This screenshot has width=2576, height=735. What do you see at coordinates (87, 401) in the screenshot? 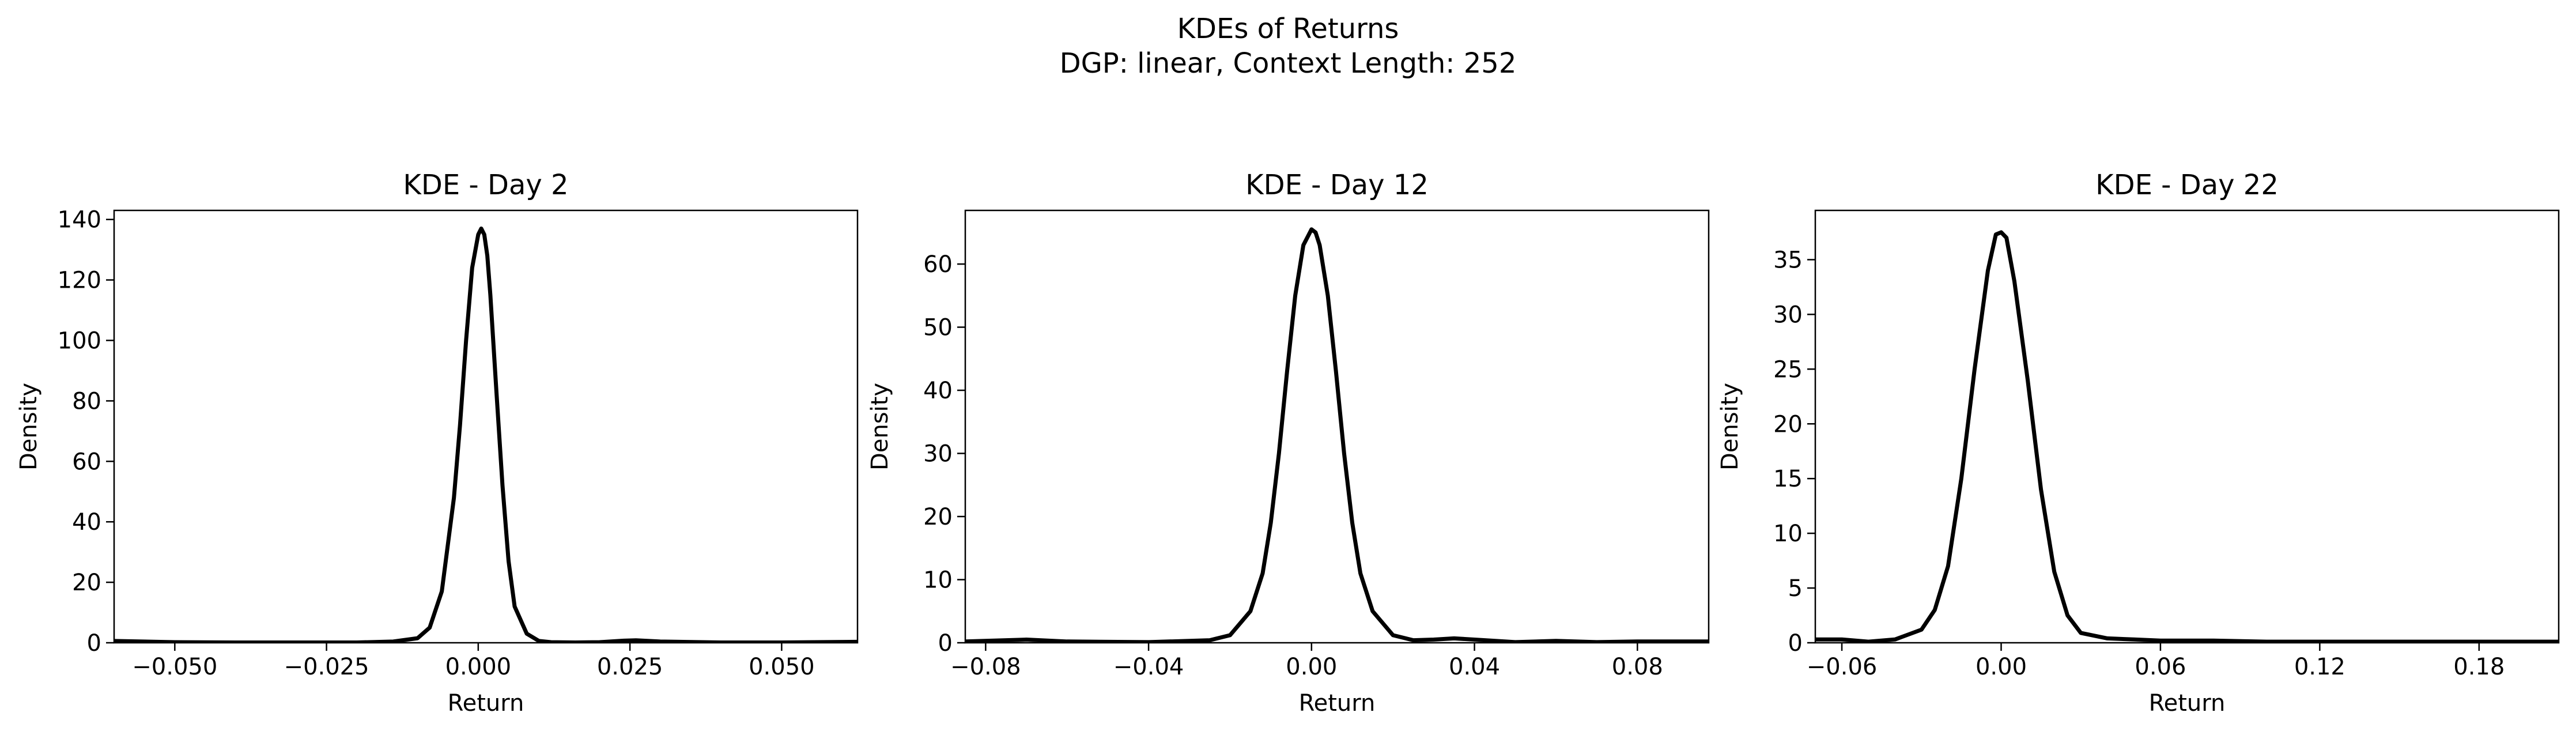
I see `y-tick-label: 80` at bounding box center [87, 401].